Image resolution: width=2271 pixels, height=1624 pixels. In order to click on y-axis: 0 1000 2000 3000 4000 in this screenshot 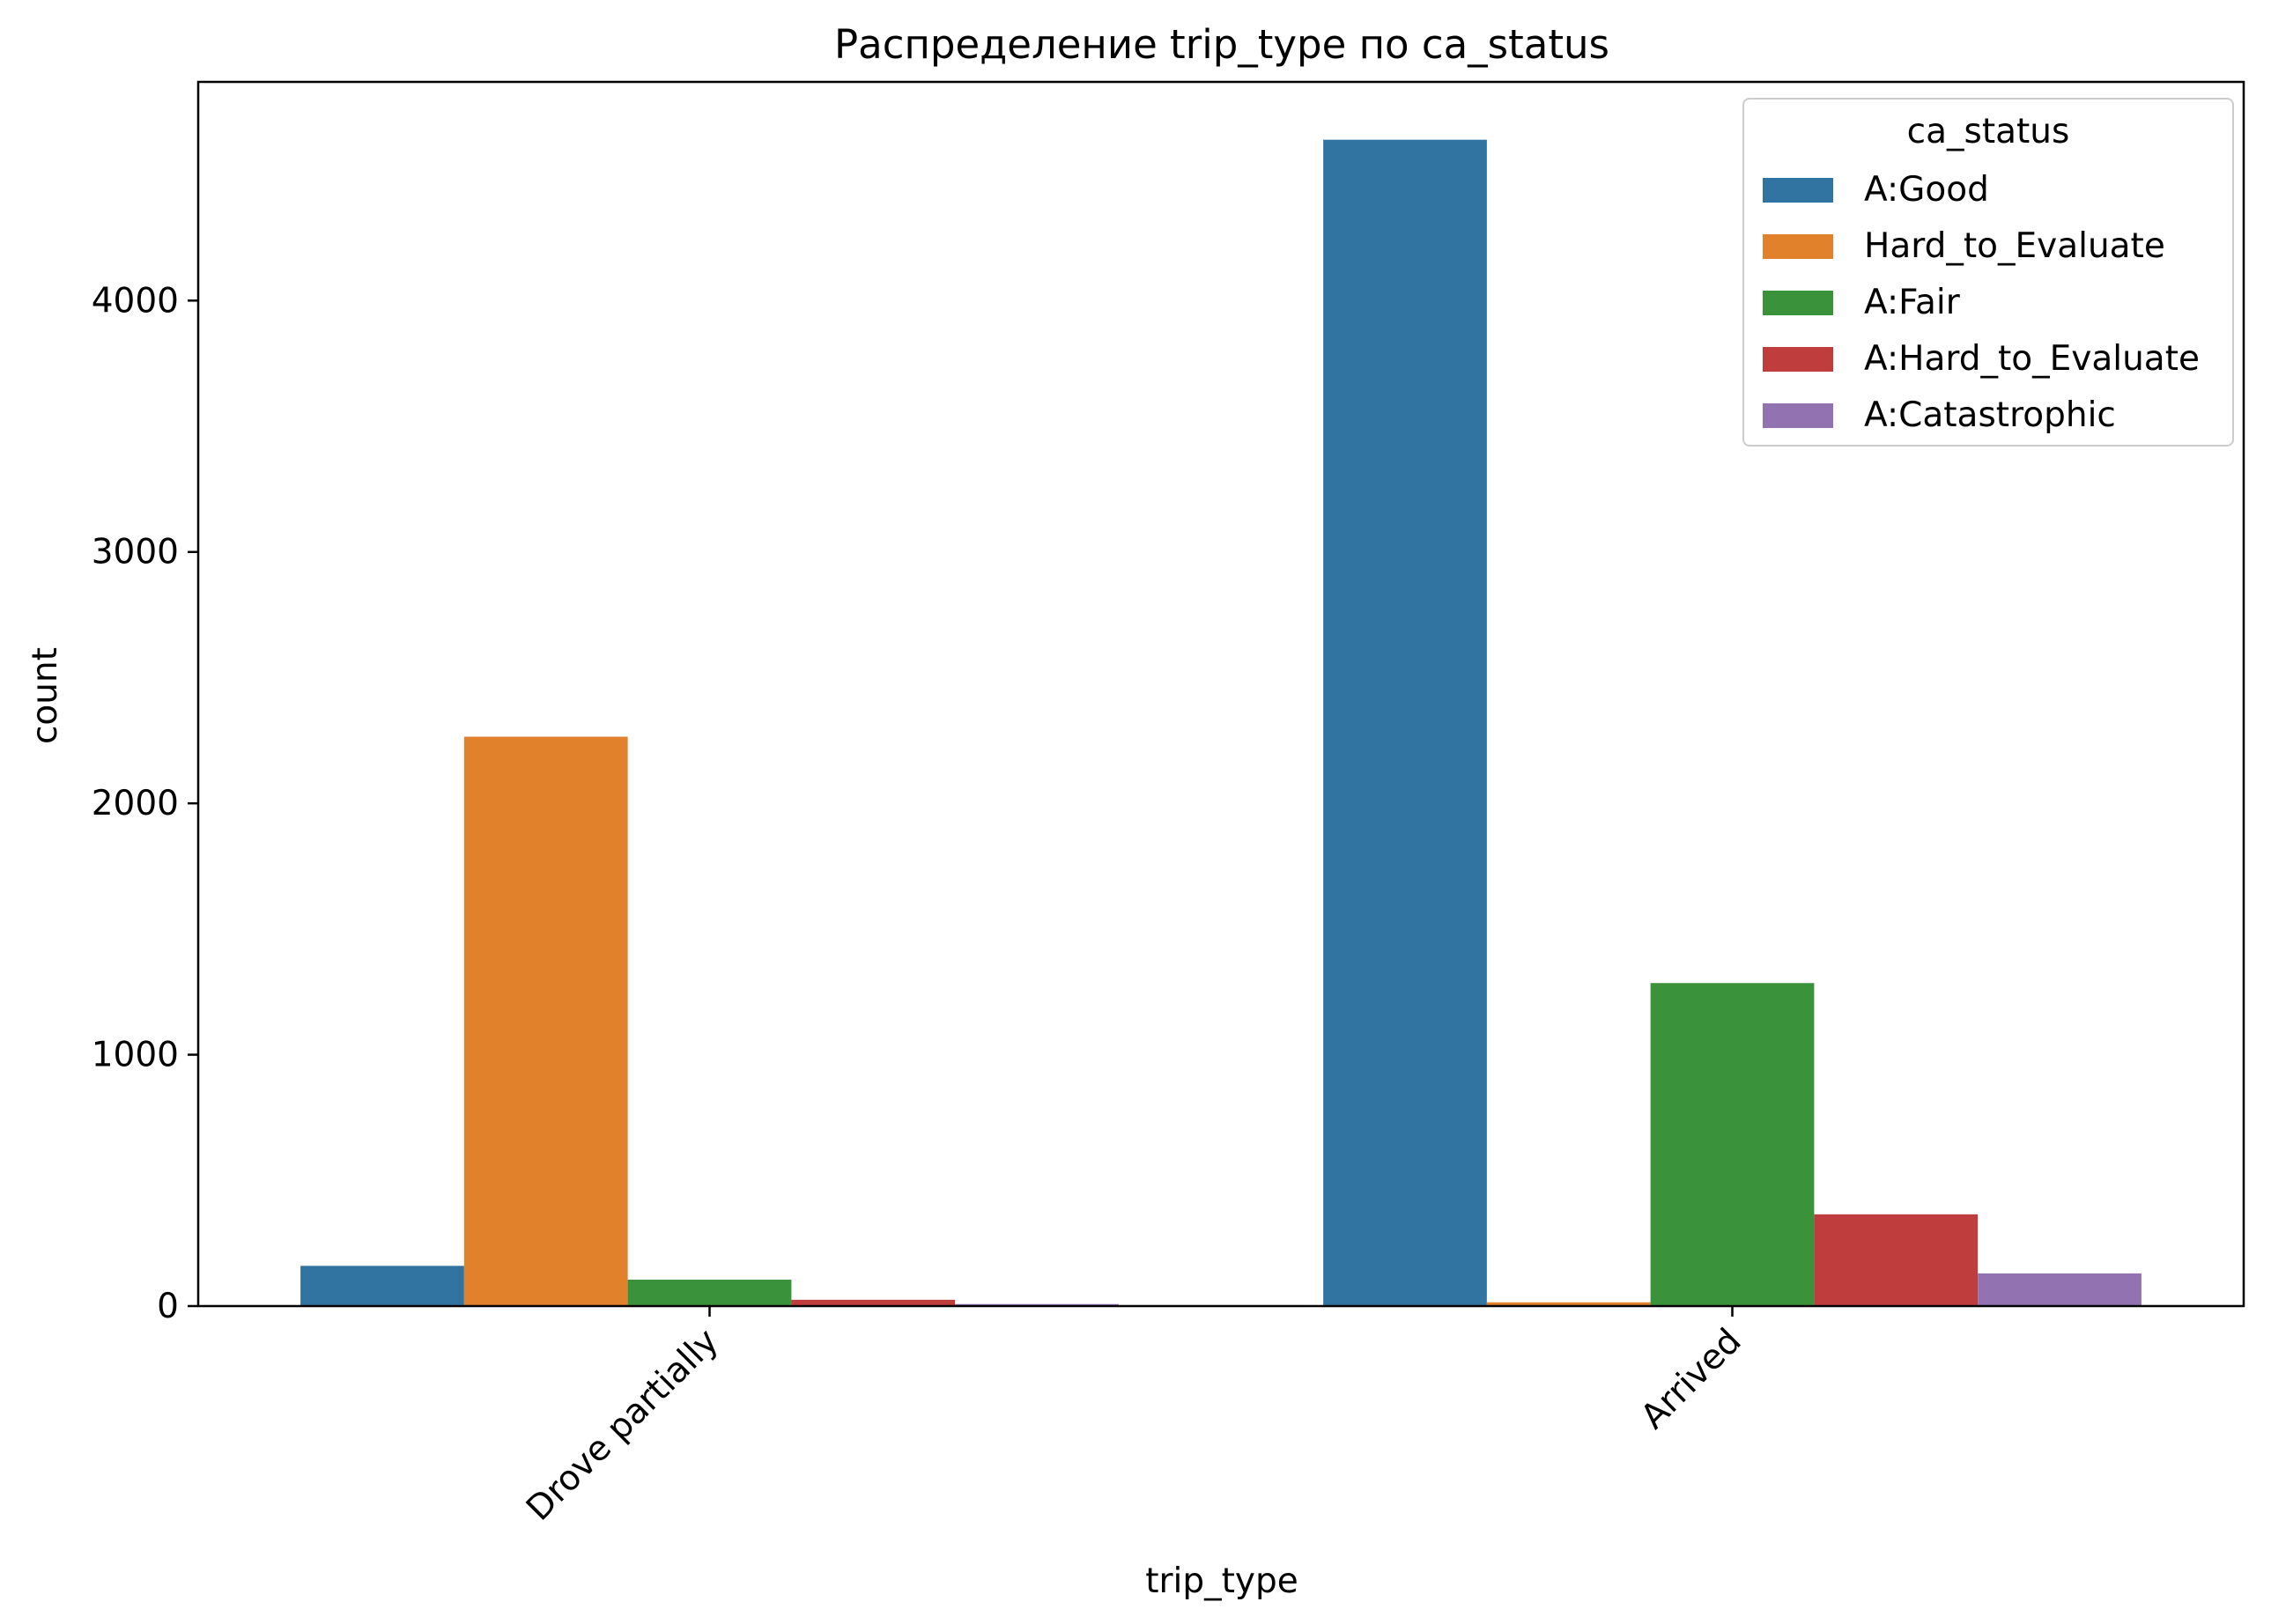, I will do `click(145, 803)`.